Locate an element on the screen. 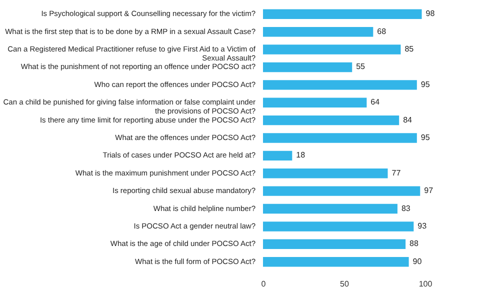  data-label: 88 is located at coordinates (415, 243).